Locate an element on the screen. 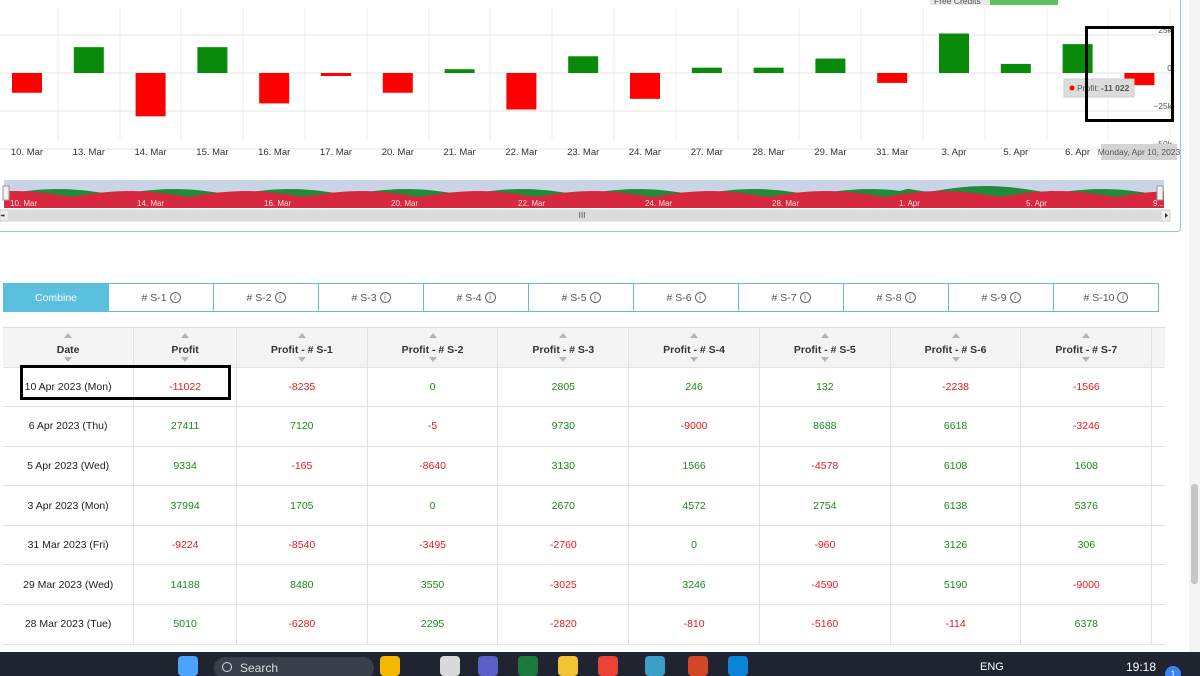 This screenshot has width=1200, height=676. excel-icon is located at coordinates (528, 666).